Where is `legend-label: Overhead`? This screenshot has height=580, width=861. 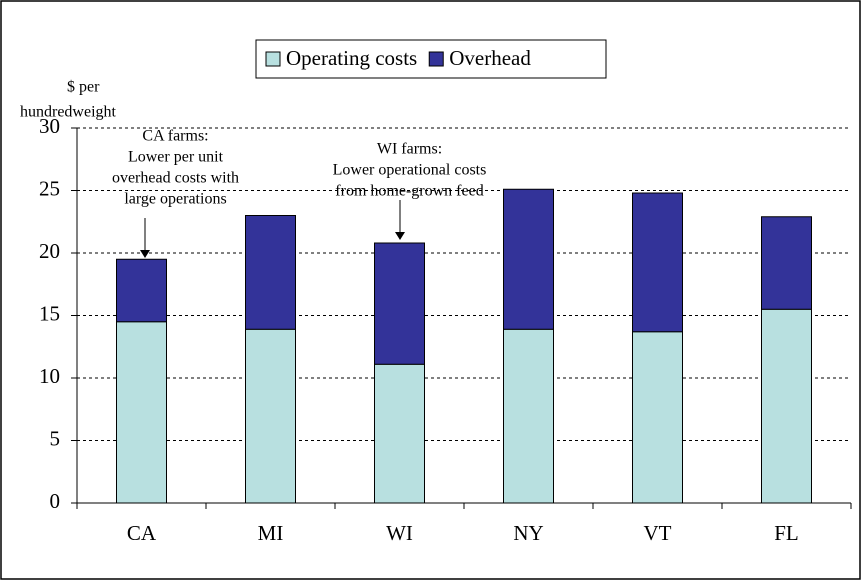
legend-label: Overhead is located at coordinates (490, 58).